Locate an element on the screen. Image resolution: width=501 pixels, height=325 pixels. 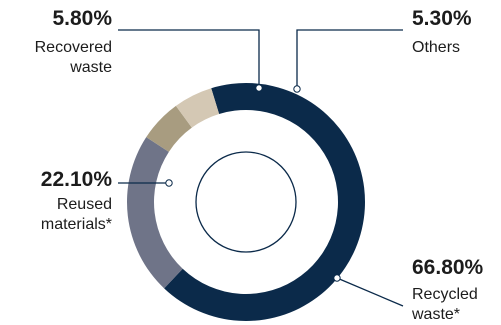
leader-recycled-waste-marker is located at coordinates (337, 278).